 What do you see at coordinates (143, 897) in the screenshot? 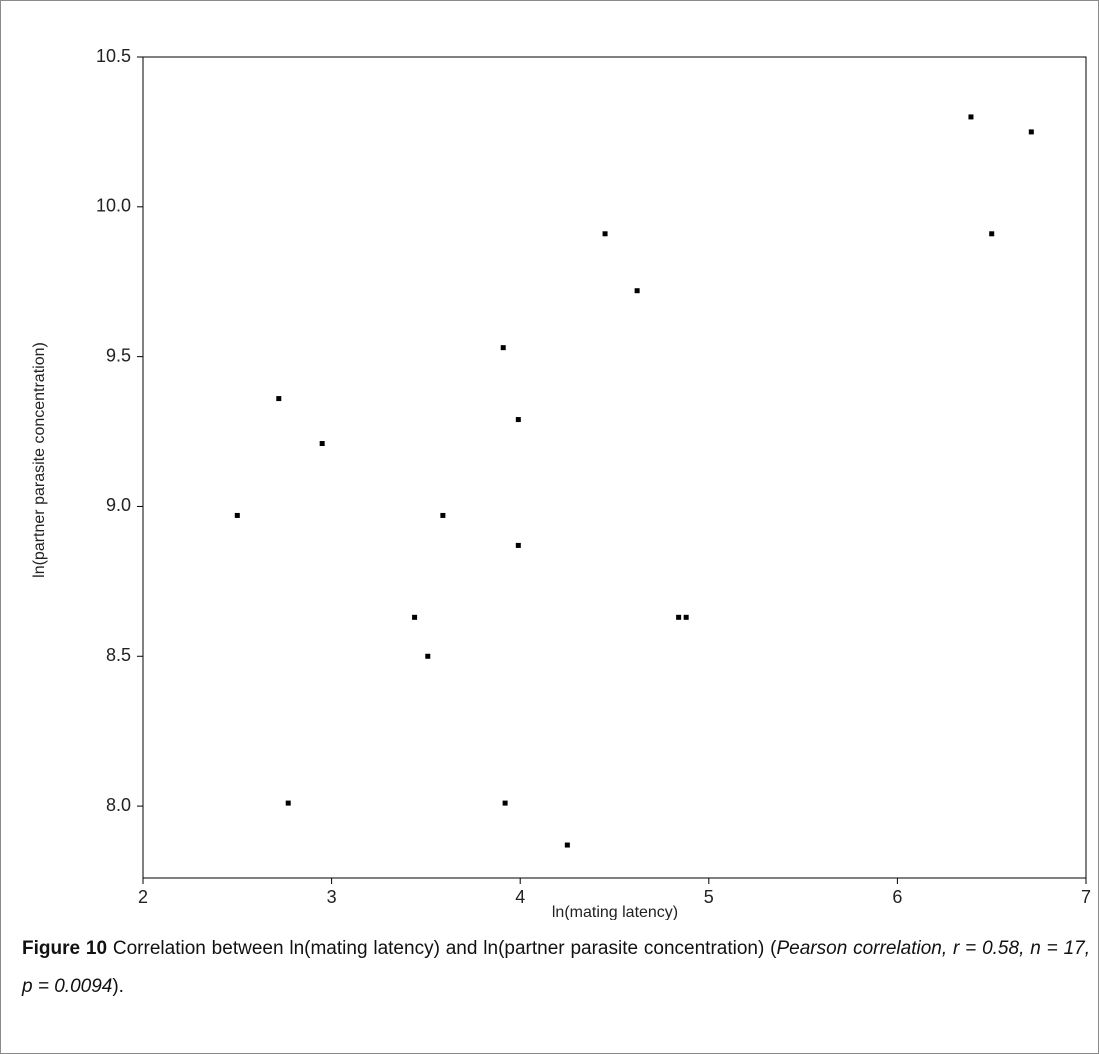
I see `x-tick-label: 2` at bounding box center [143, 897].